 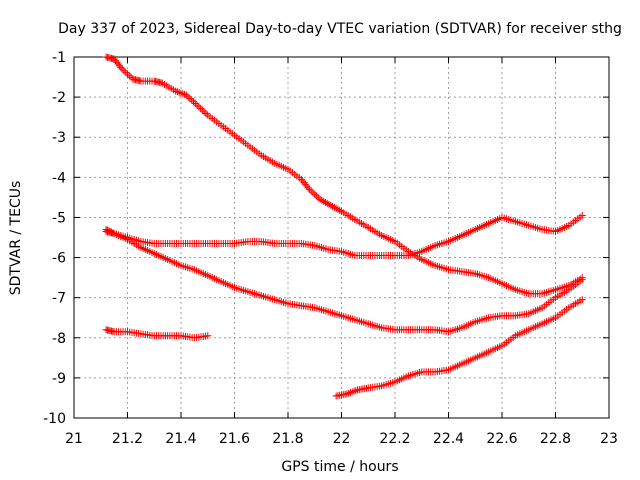 I want to click on y-tick-label: -4, so click(x=59, y=178).